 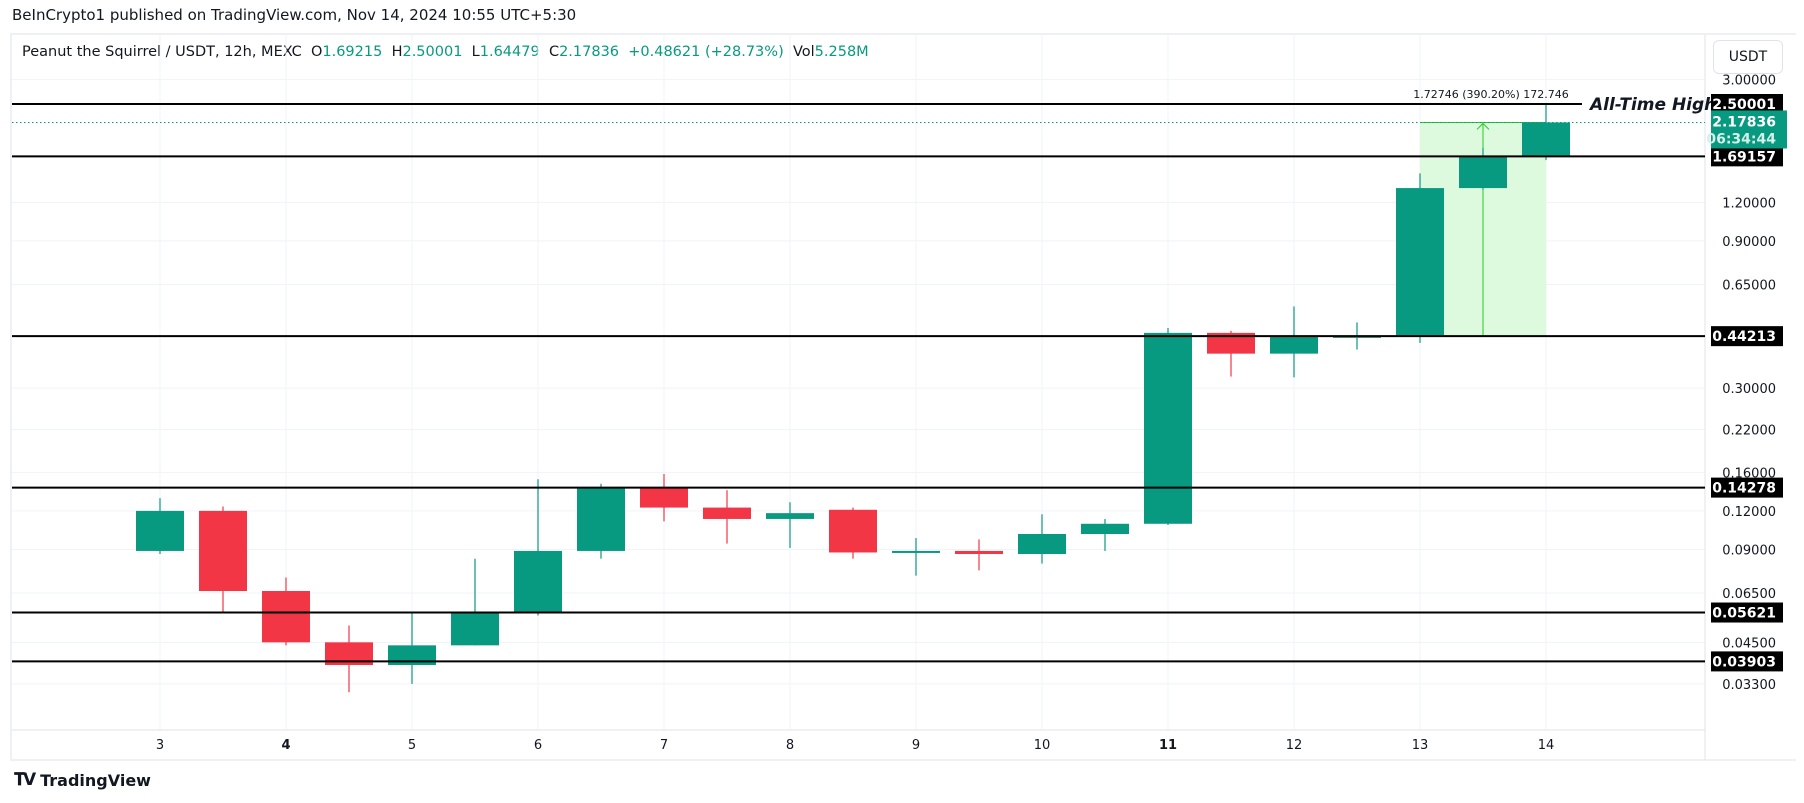 I want to click on close-value: 2.17836, so click(x=589, y=52).